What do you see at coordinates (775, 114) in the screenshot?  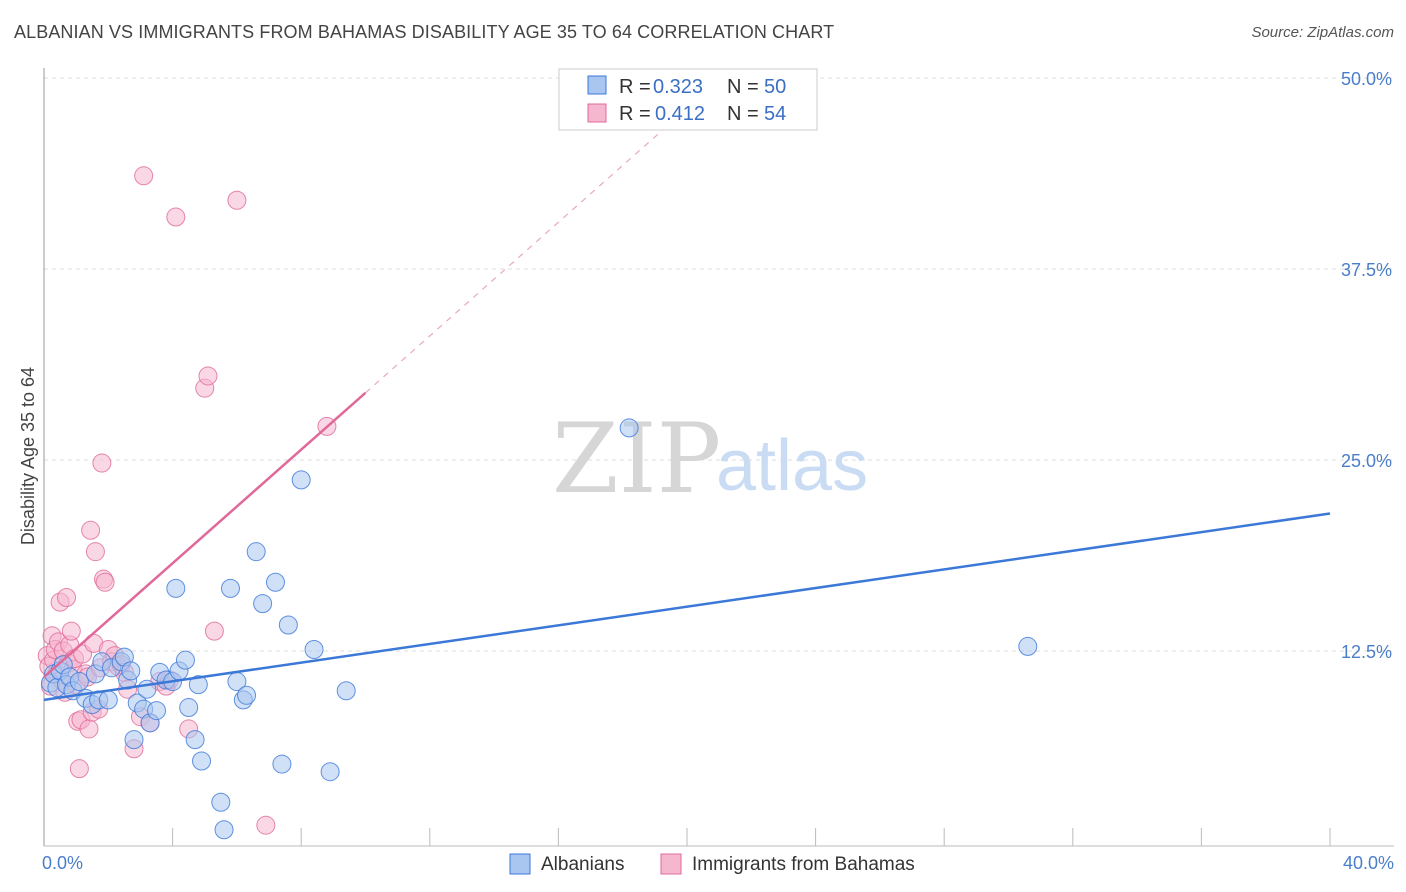 I see `legend-n-value-1: 54` at bounding box center [775, 114].